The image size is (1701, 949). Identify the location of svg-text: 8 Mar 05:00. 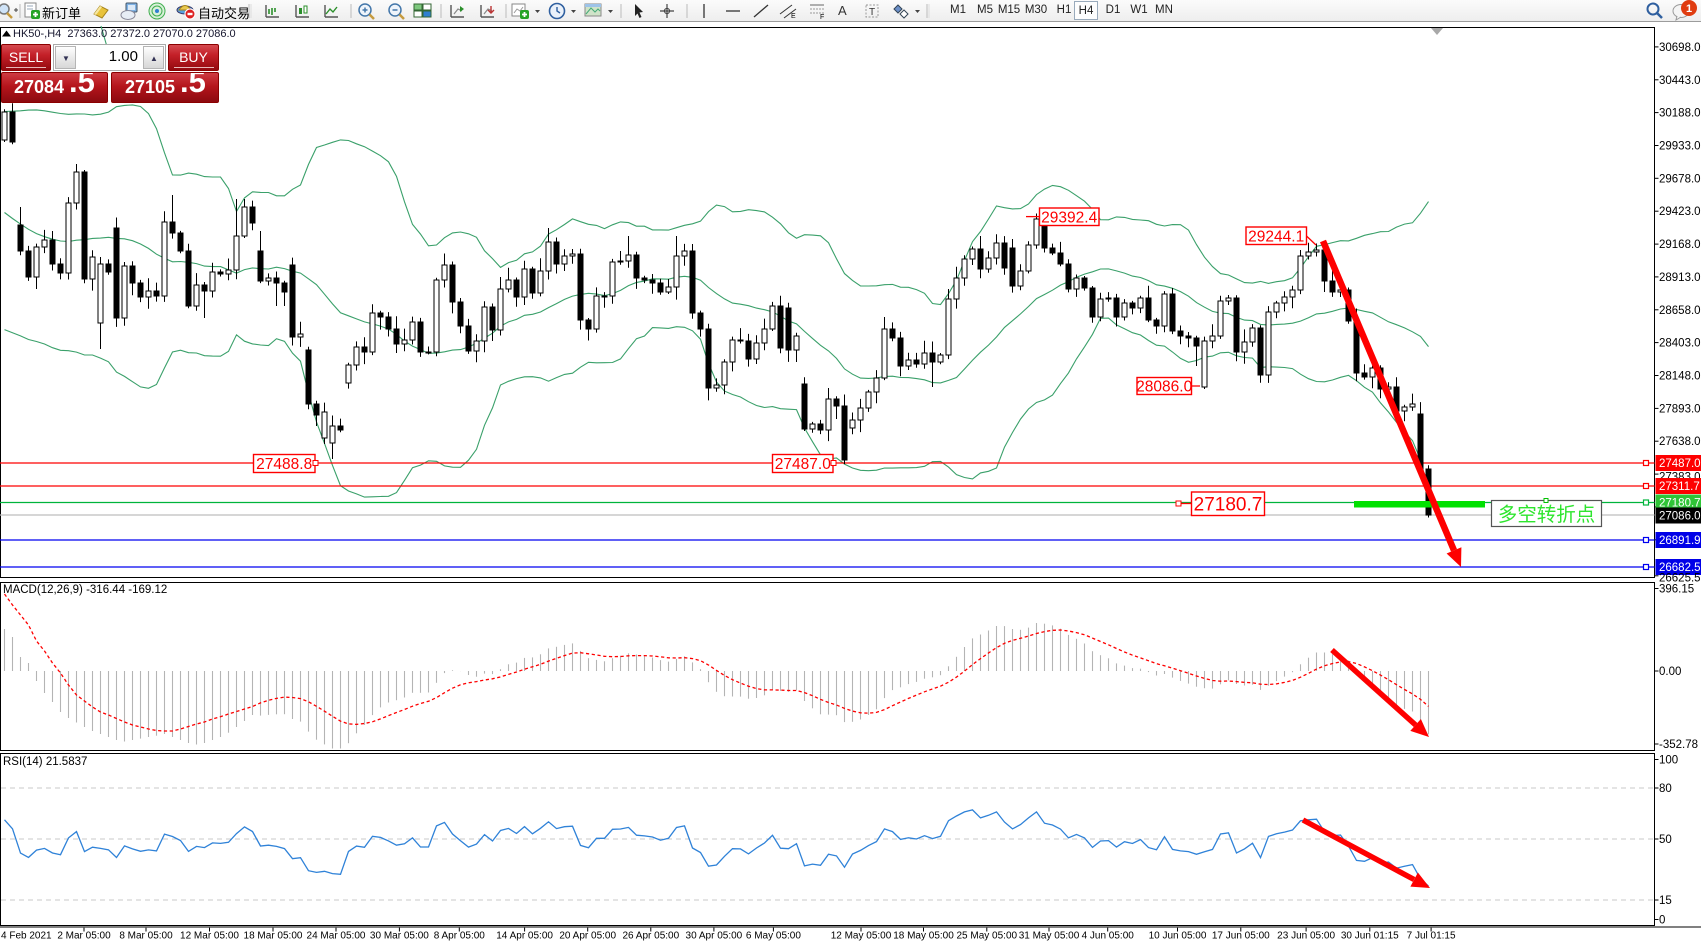
(146, 936).